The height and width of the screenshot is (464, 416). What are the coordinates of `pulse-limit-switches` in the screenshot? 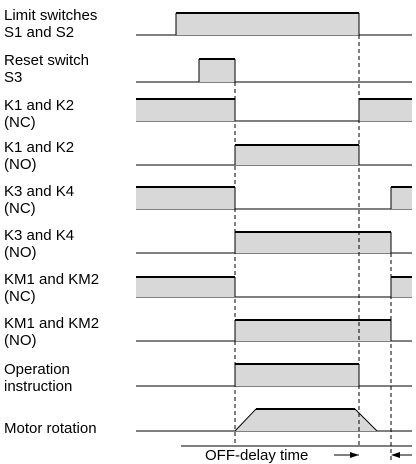 It's located at (267, 23).